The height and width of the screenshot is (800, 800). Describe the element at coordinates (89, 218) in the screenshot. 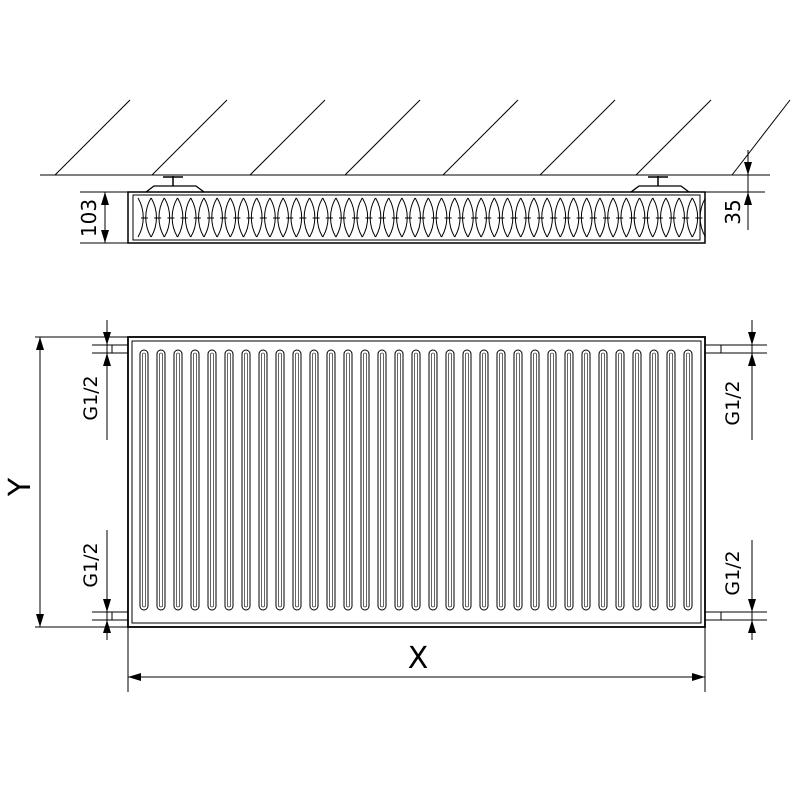

I see `dimension-103-label: 103` at that location.